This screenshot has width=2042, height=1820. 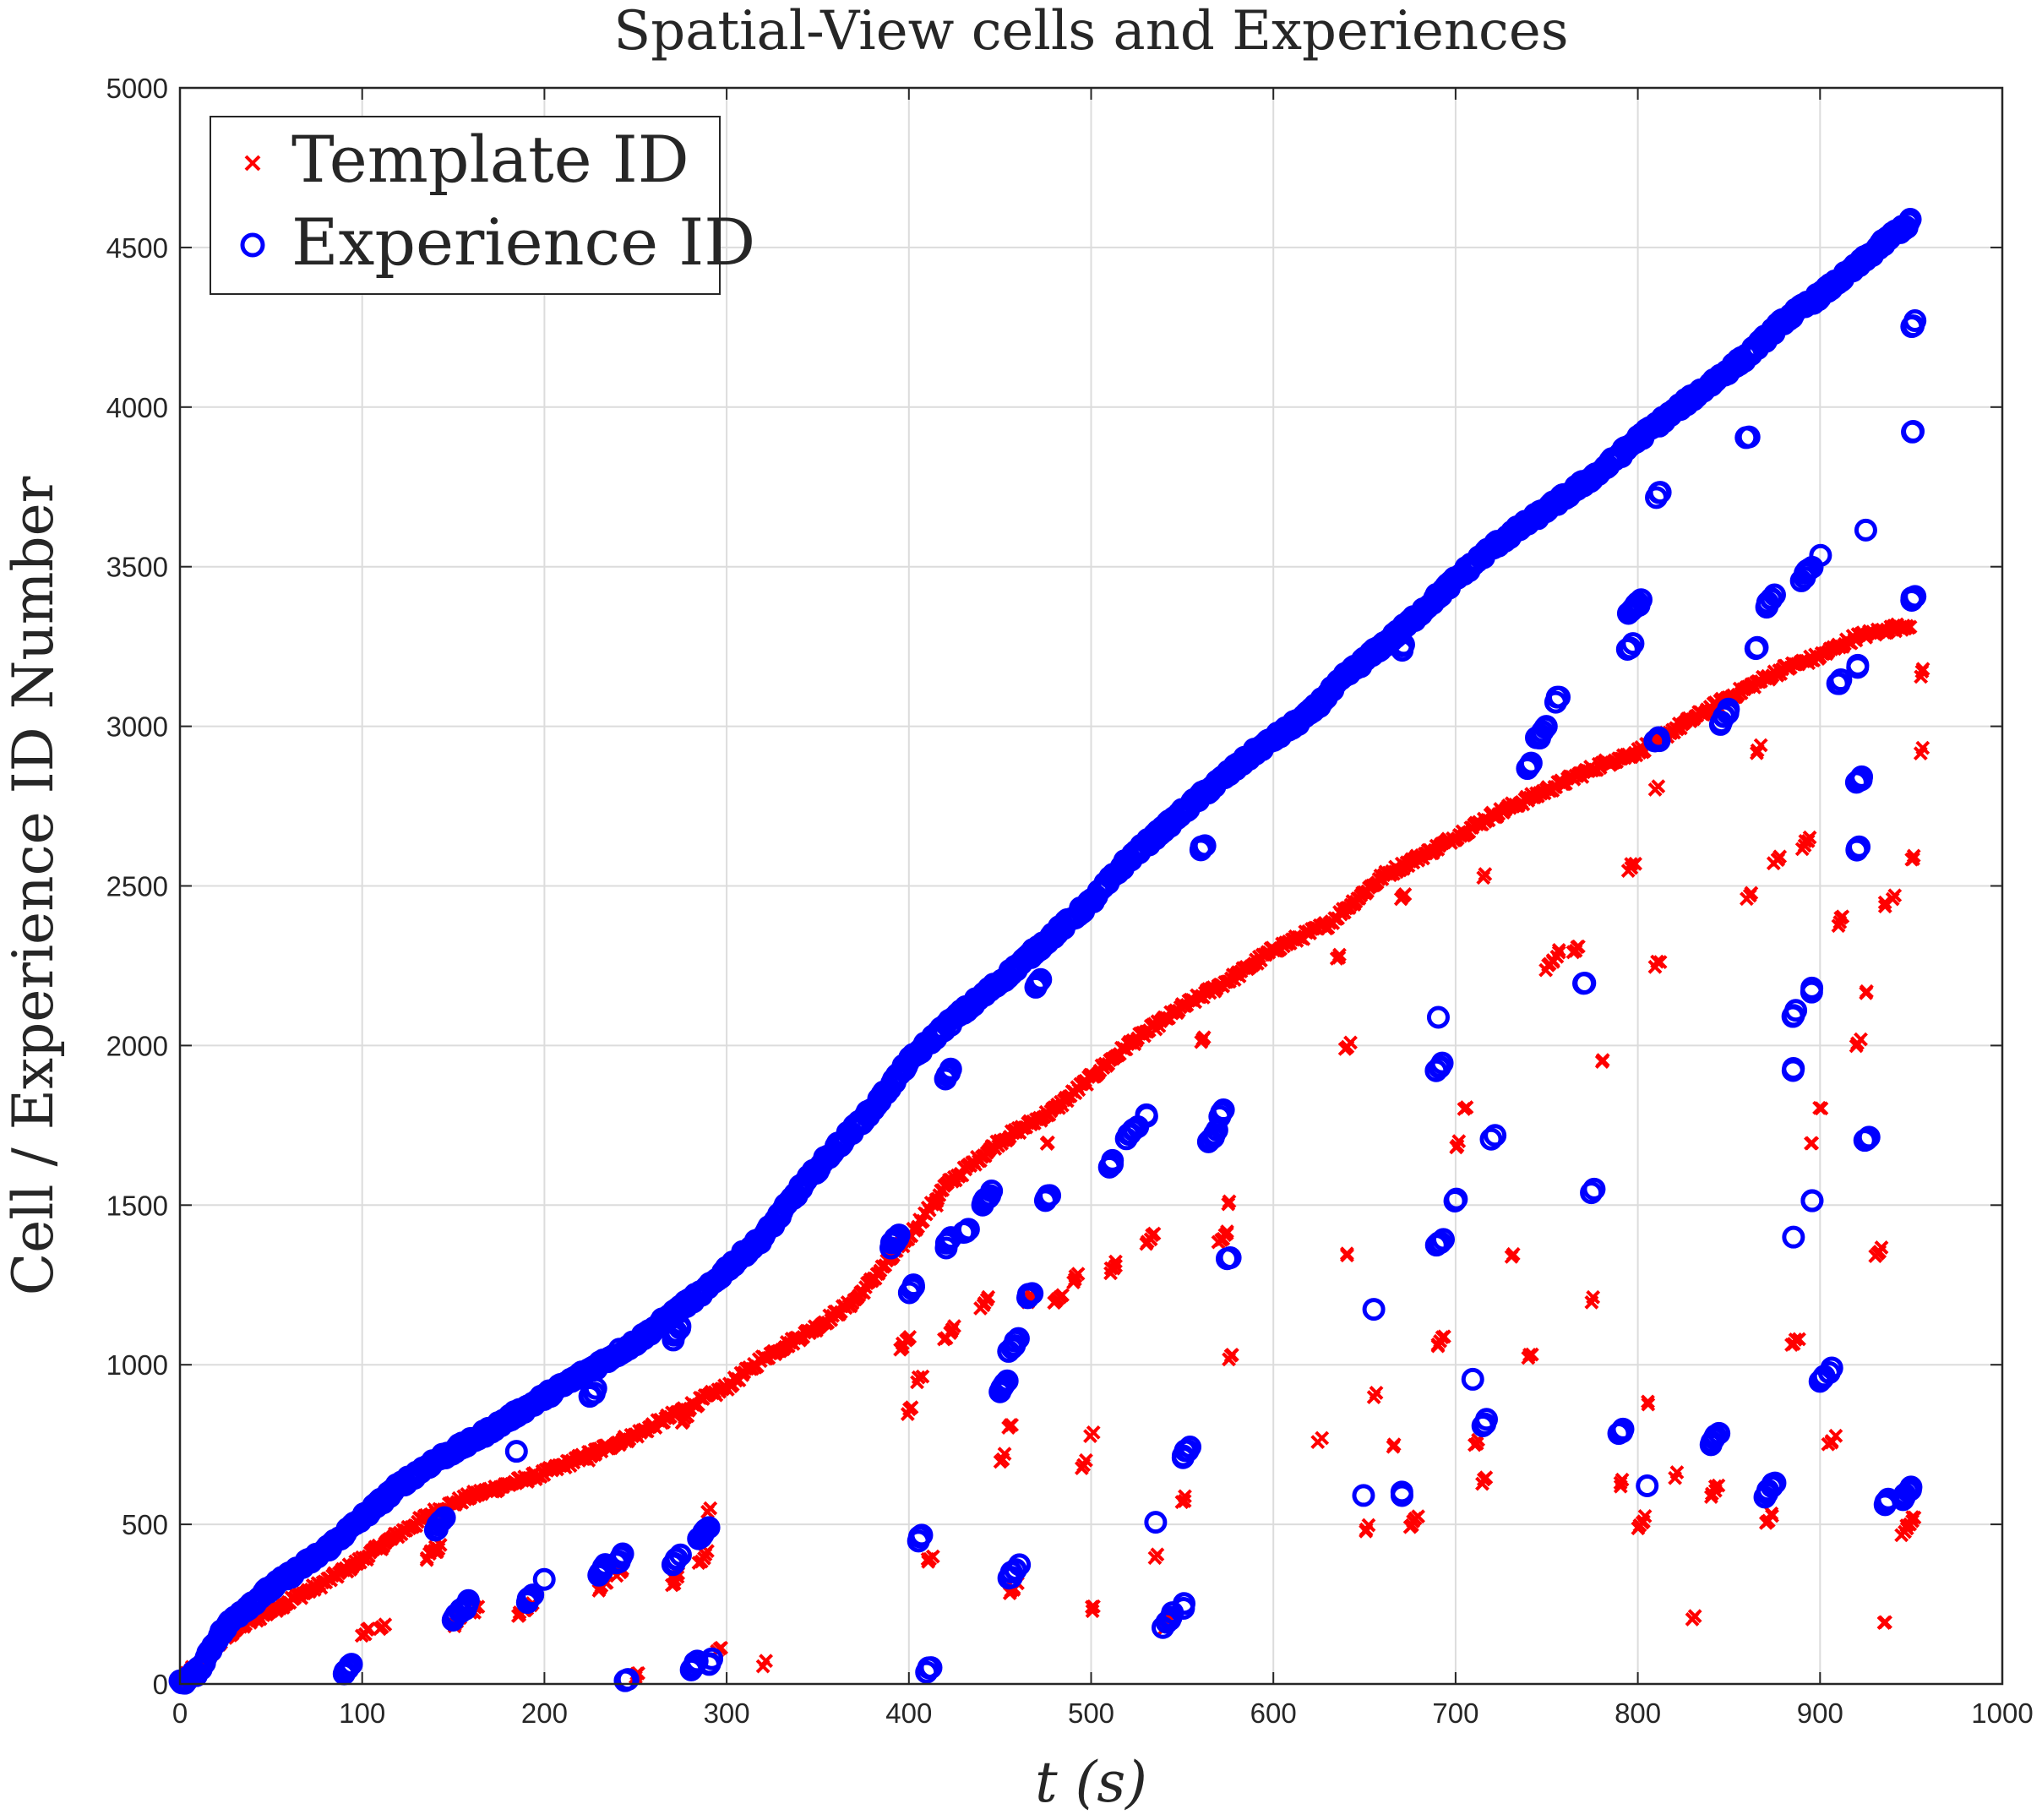 What do you see at coordinates (180, 1713) in the screenshot?
I see `x-tick-label: 0` at bounding box center [180, 1713].